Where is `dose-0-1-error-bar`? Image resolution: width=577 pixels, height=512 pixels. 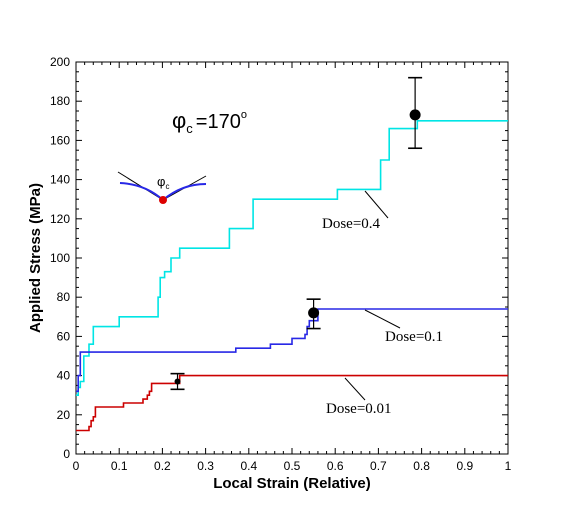 dose-0-1-error-bar is located at coordinates (313, 314).